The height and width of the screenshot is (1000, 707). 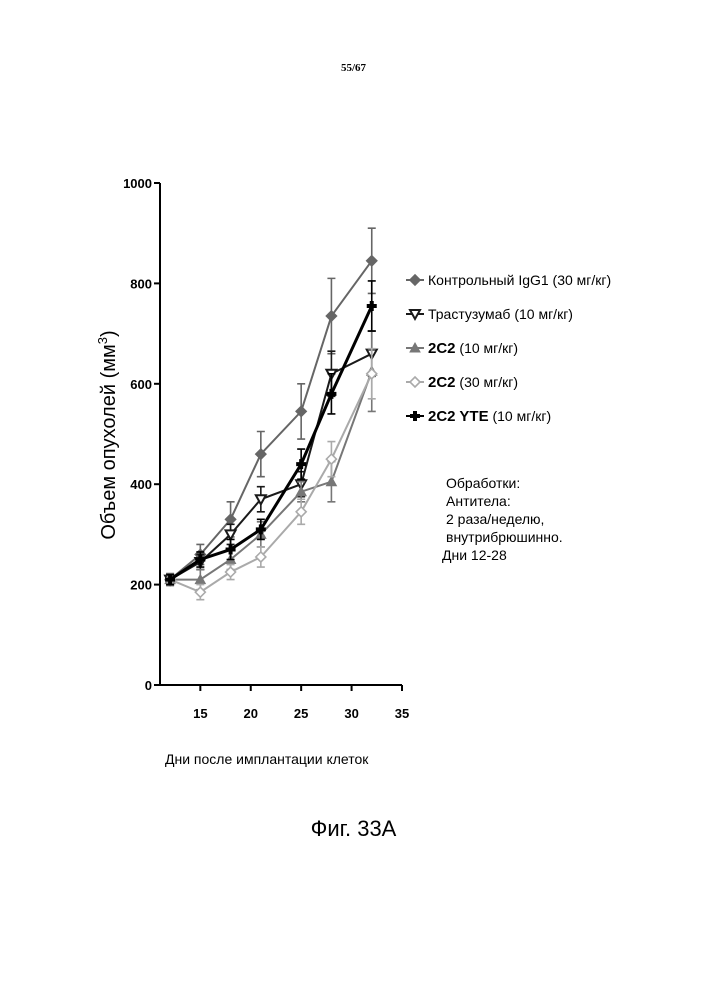 What do you see at coordinates (353, 828) in the screenshot?
I see `figure-caption: Фиг. 33A` at bounding box center [353, 828].